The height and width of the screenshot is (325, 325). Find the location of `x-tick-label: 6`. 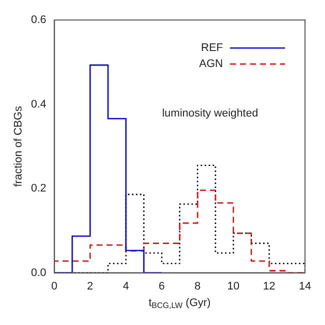

x-tick-label: 6 is located at coordinates (161, 286).